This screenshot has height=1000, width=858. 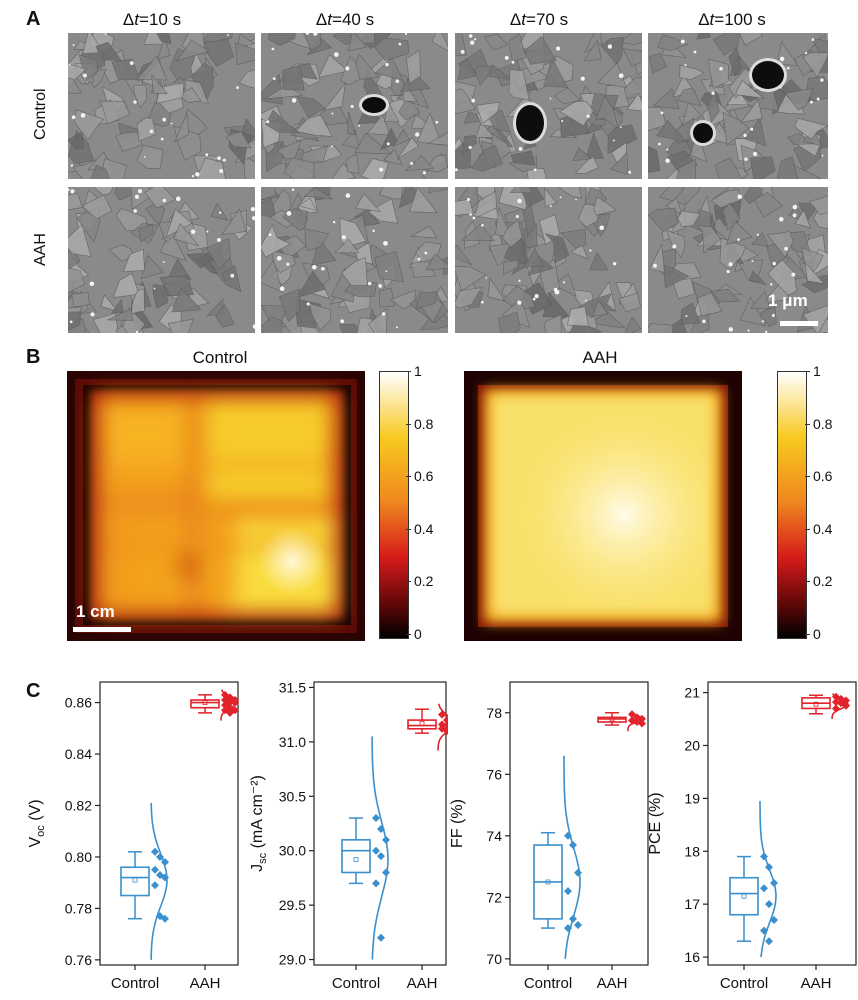 I want to click on colorbar-aah, so click(x=792, y=505).